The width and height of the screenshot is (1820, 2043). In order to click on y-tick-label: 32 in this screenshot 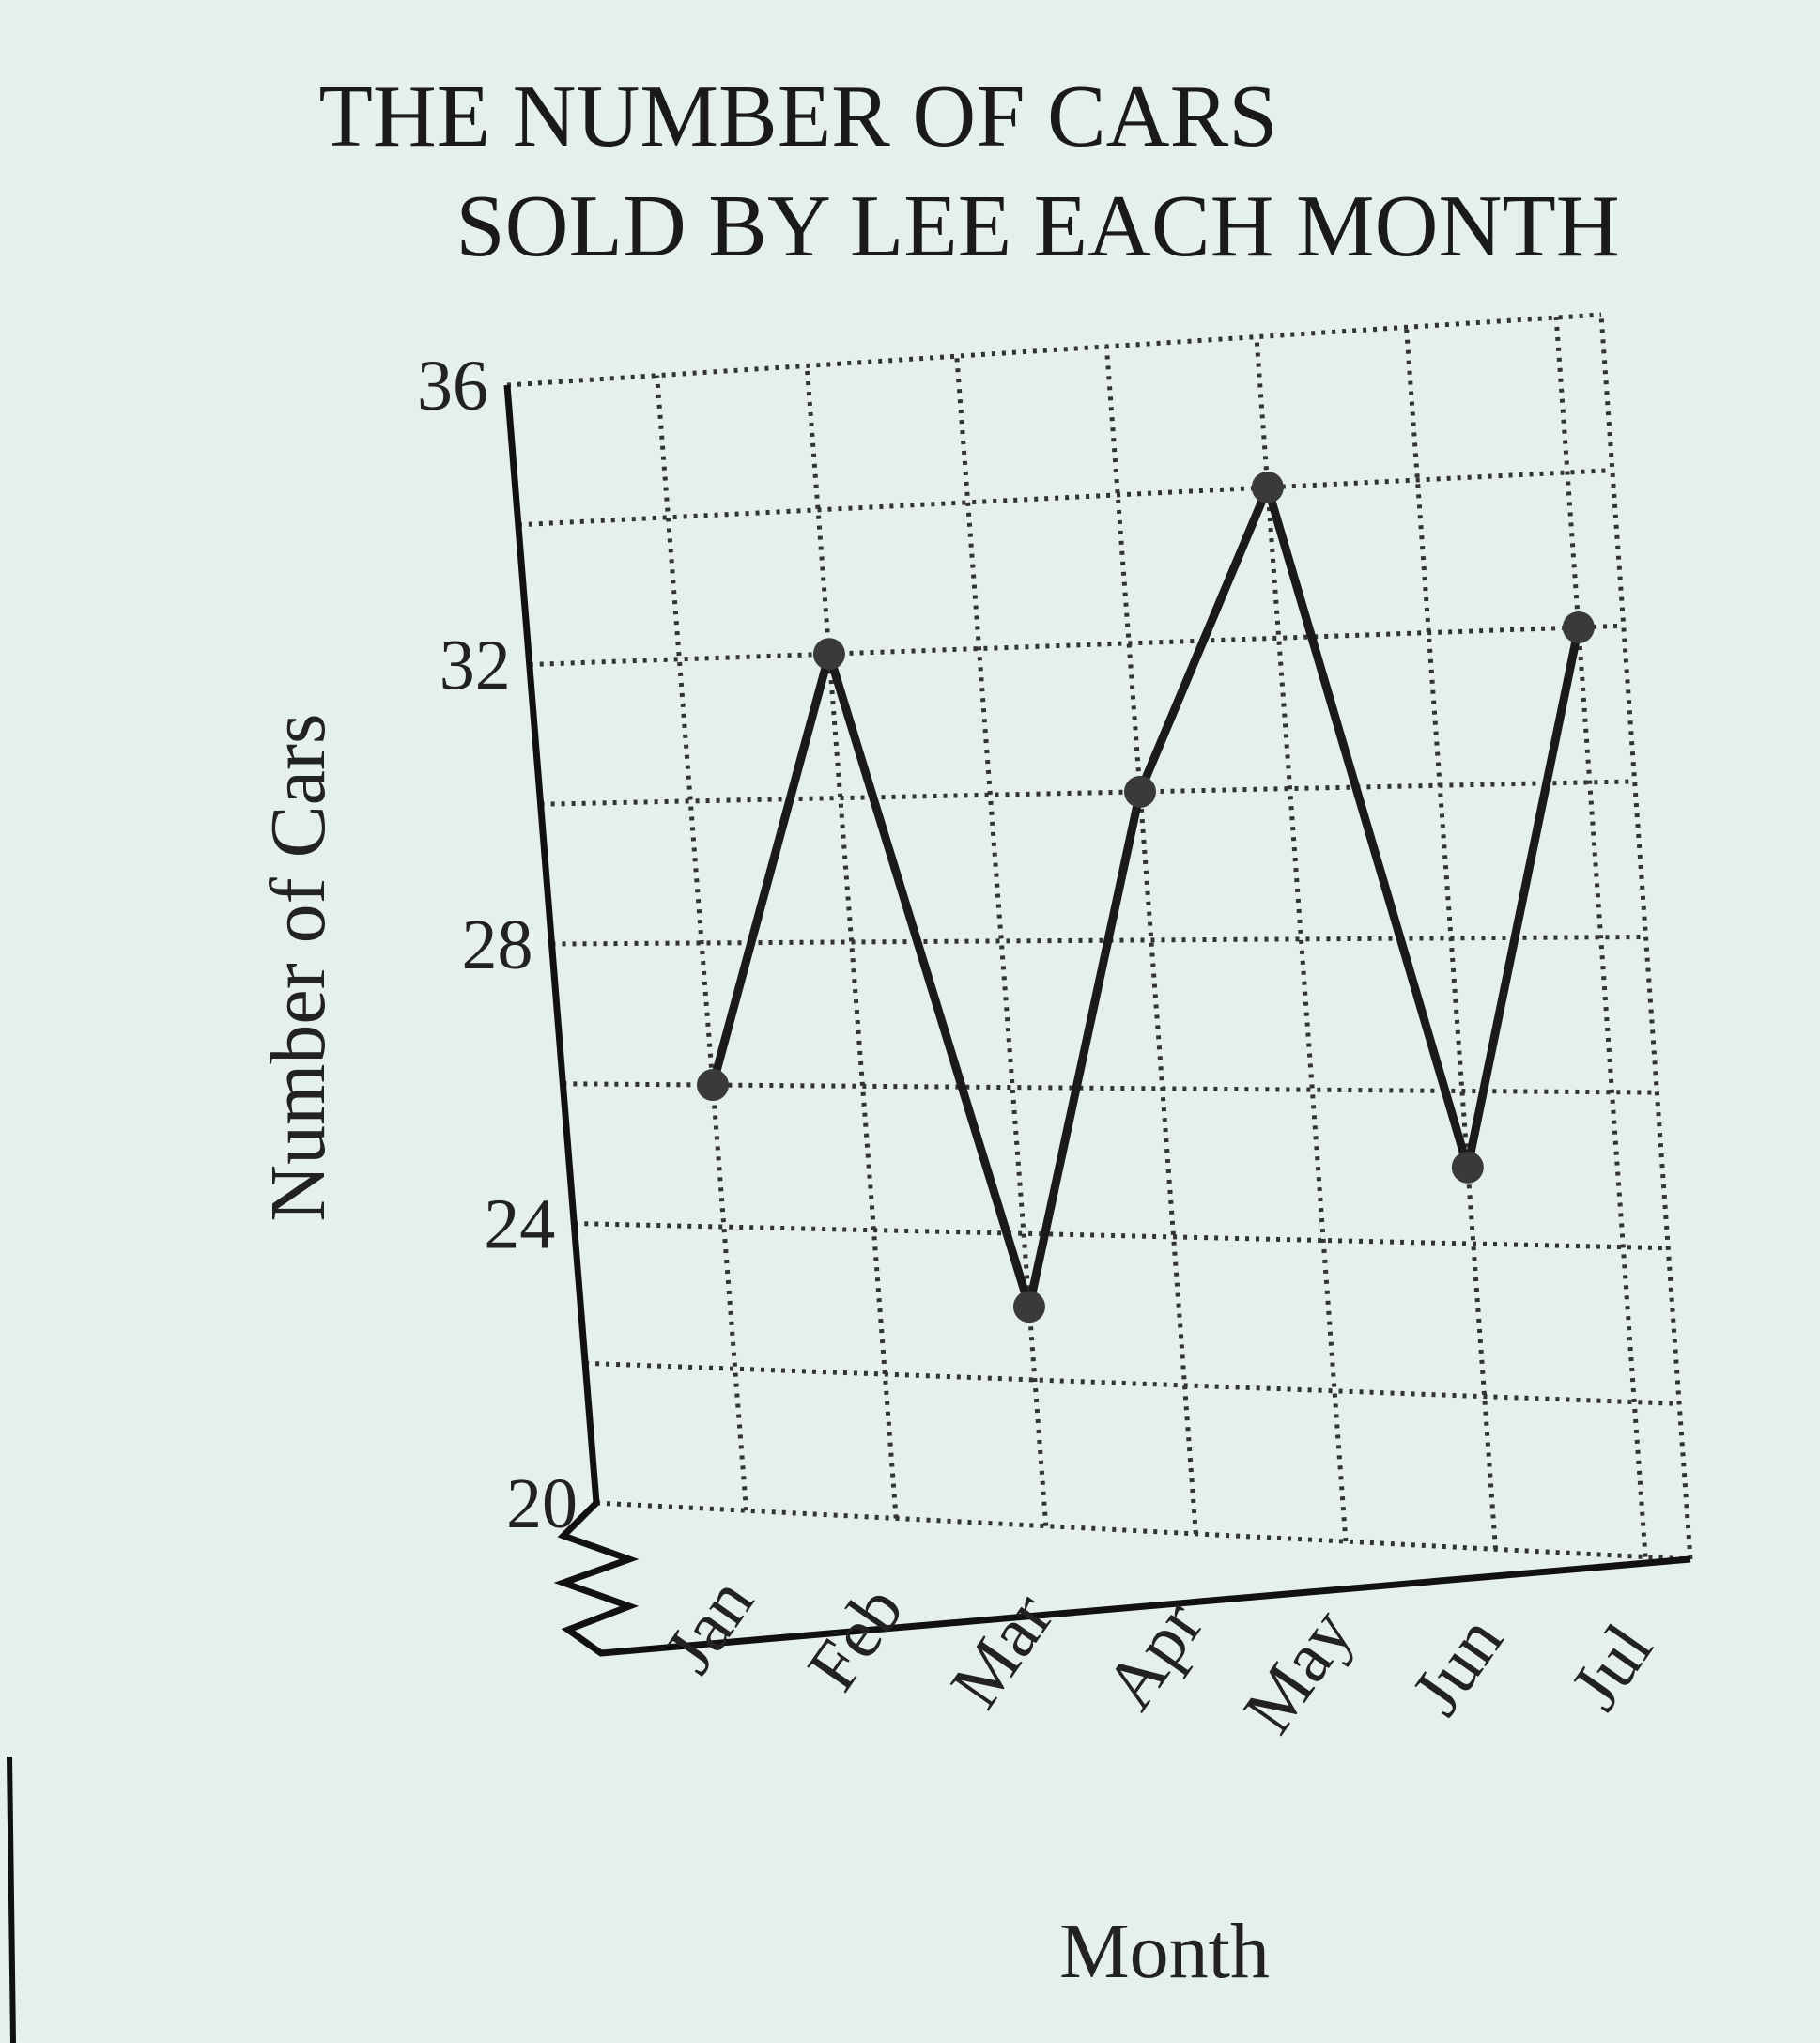, I will do `click(475, 666)`.